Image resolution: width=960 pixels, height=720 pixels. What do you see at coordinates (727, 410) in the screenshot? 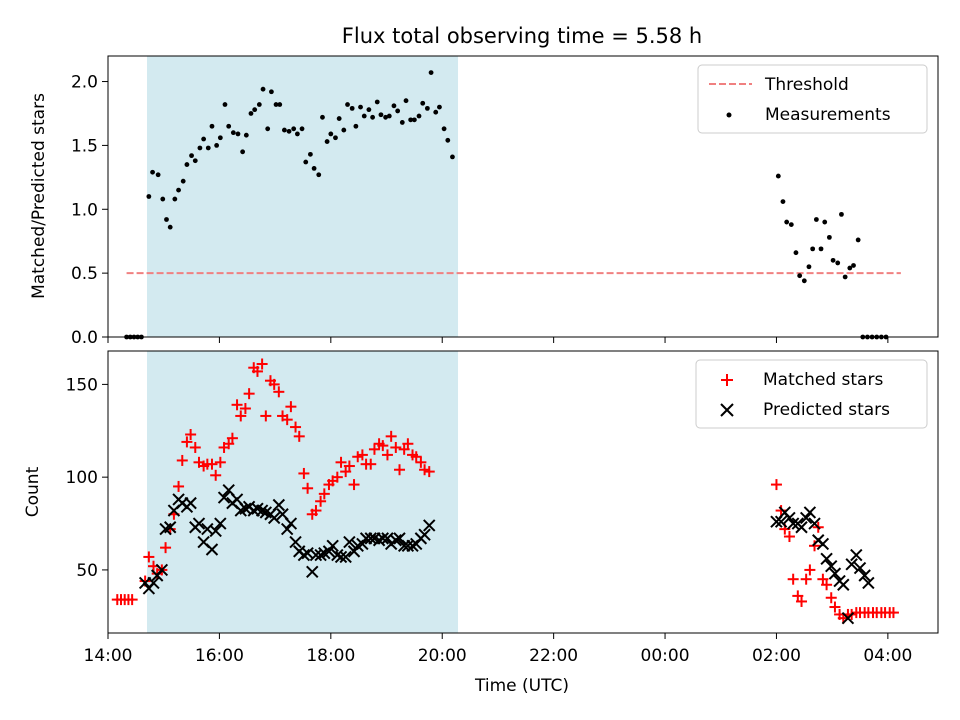
I see `legend-predicted-swatch` at bounding box center [727, 410].